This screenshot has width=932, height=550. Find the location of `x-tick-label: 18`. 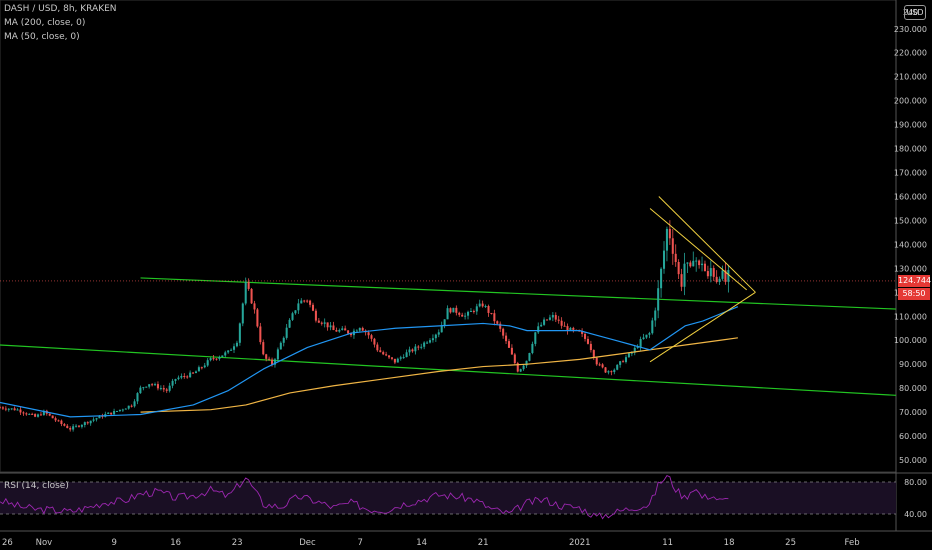

x-tick-label: 18 is located at coordinates (729, 543).